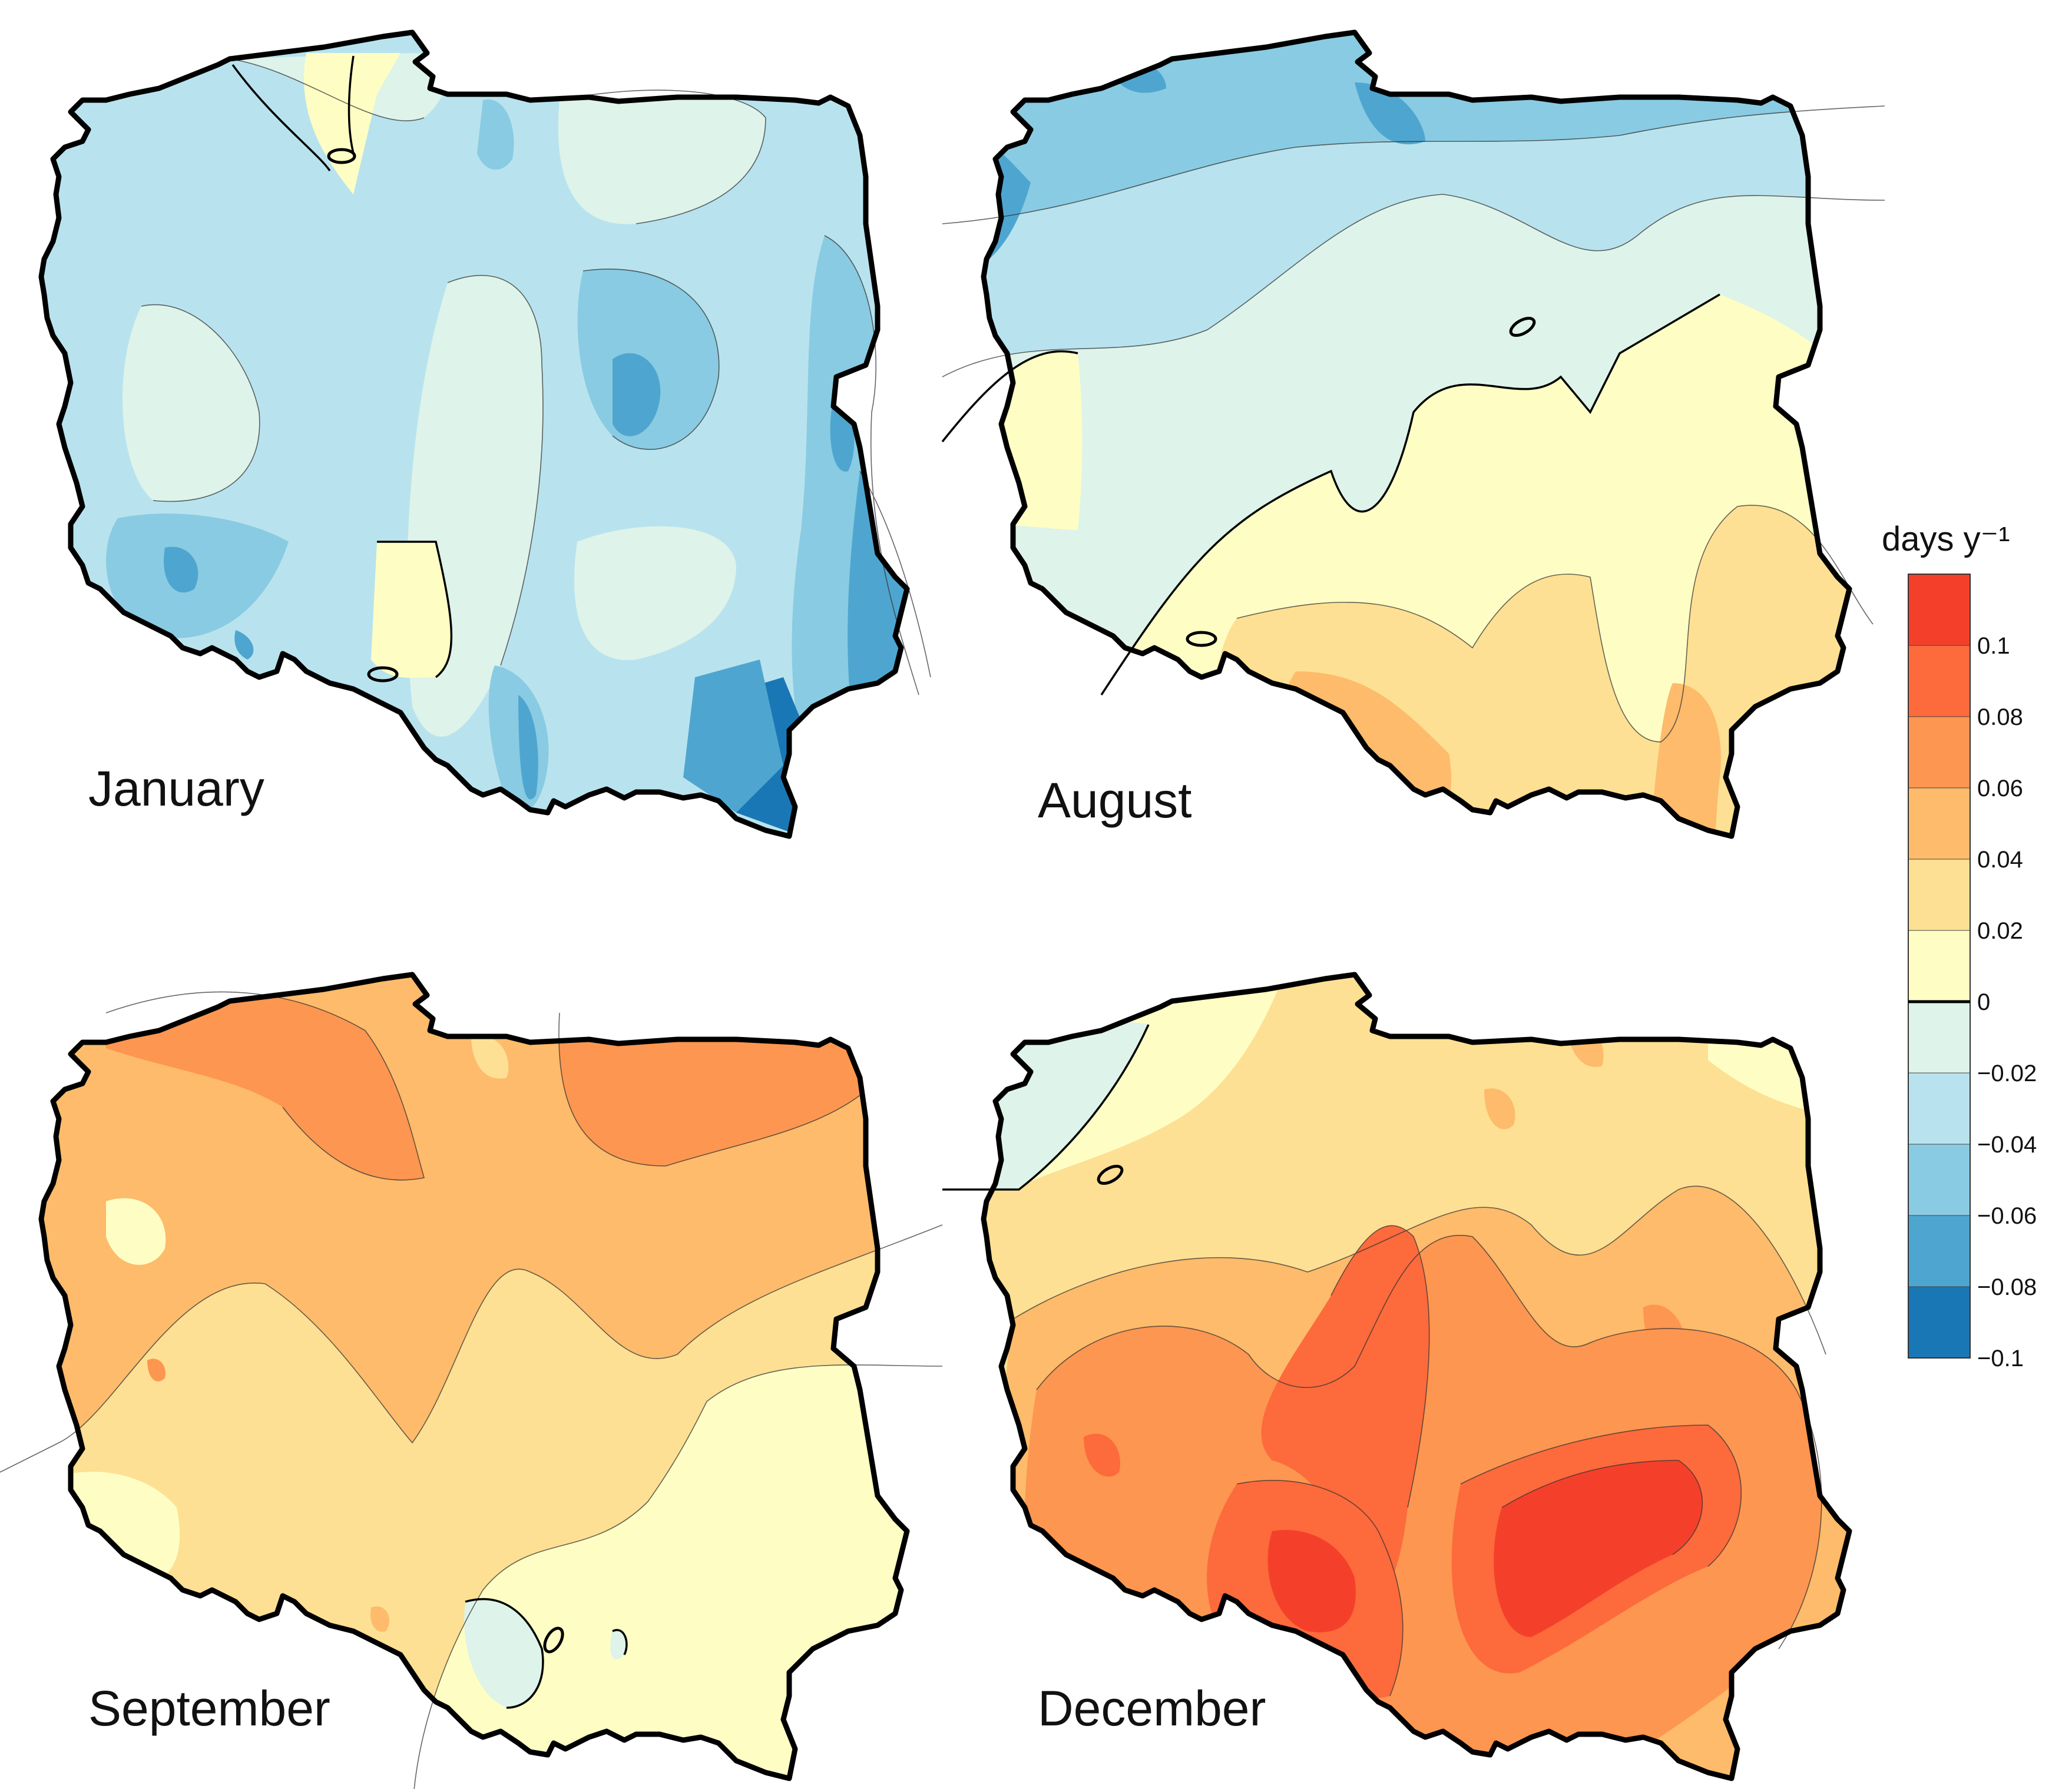 The height and width of the screenshot is (1789, 2072). I want to click on legend-title: days y⁻¹, so click(1946, 539).